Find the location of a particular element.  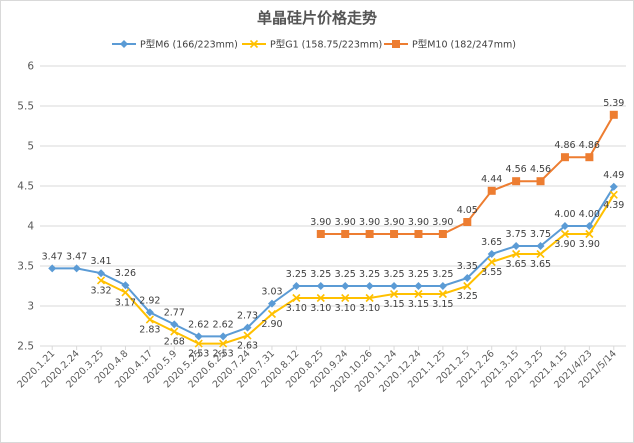

data-label: 2.92 is located at coordinates (149, 300).